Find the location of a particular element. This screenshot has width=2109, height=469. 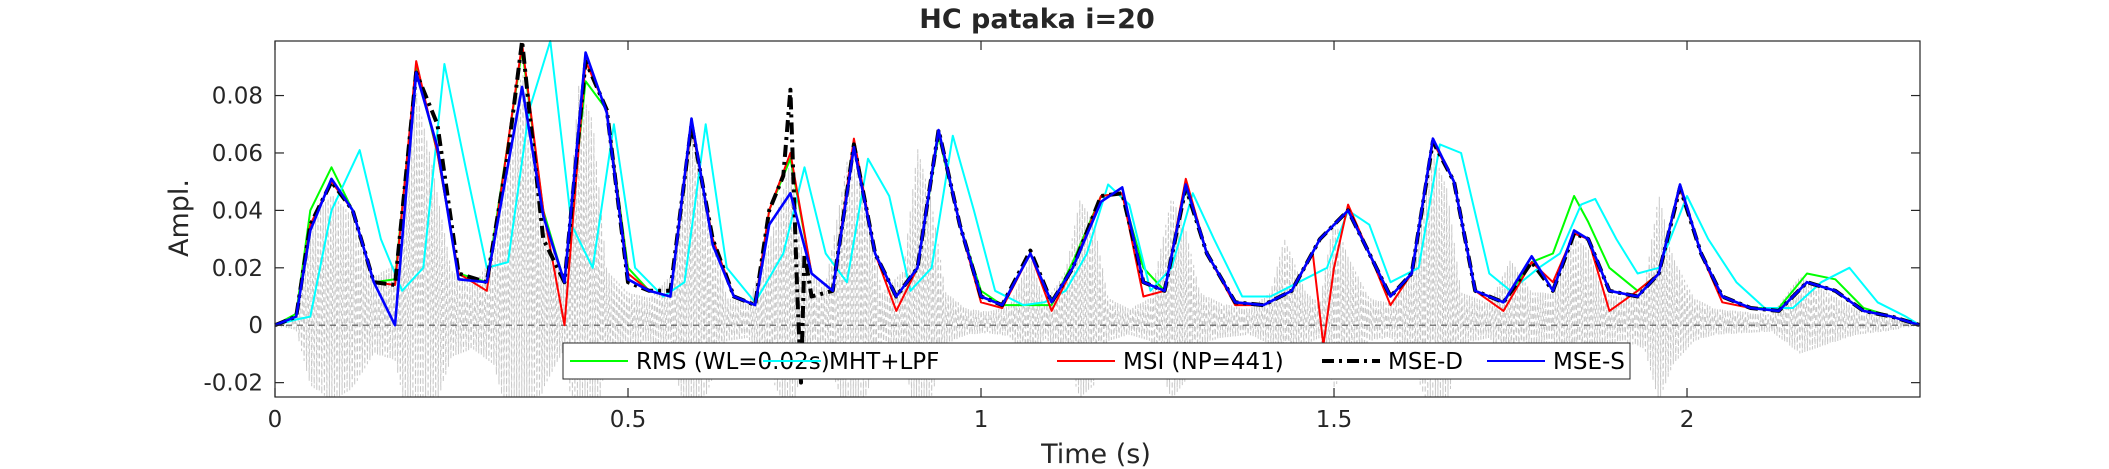

chart-title: HC pataka i=20 is located at coordinates (1037, 19).